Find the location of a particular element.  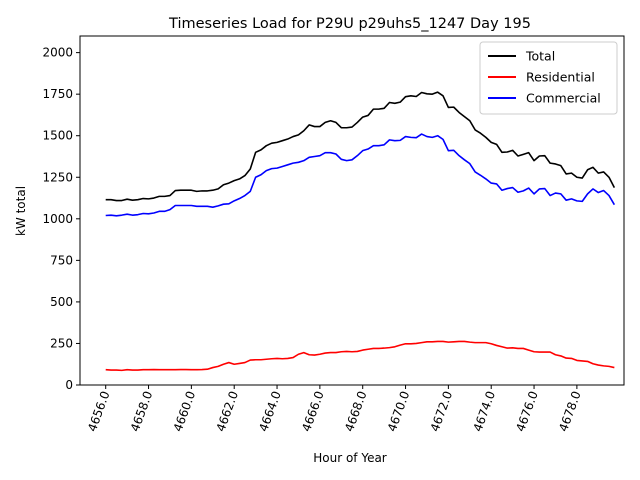

y-tick-label: 750 is located at coordinates (61, 260).